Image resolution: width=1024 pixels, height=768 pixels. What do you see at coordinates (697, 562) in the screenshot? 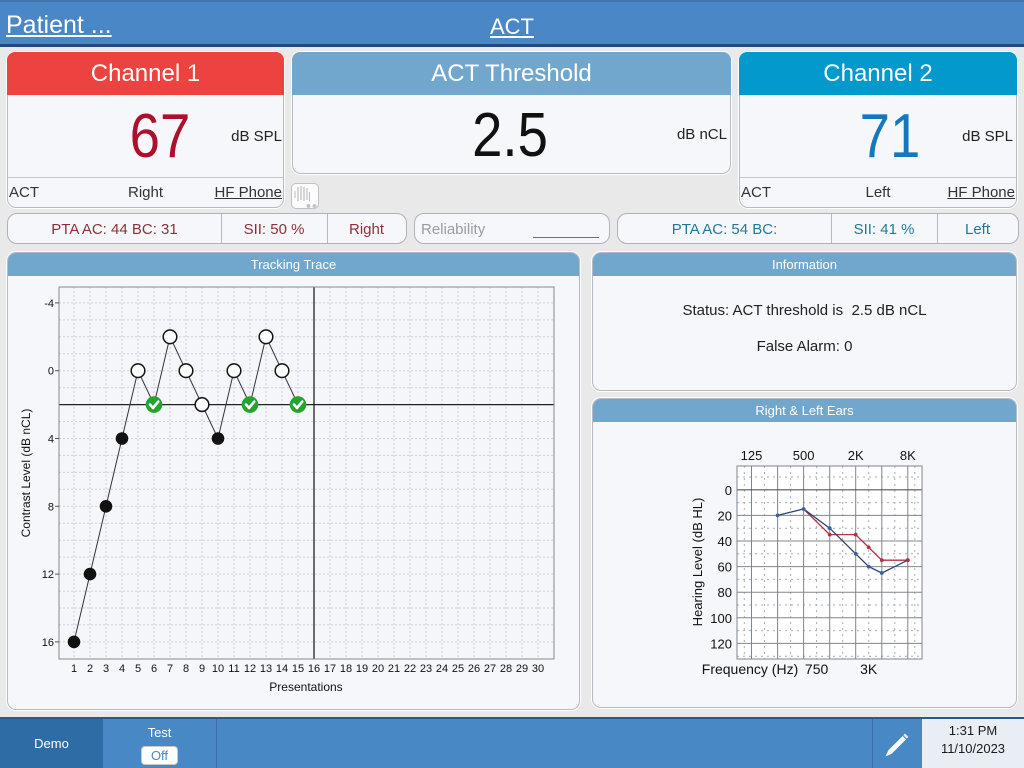
I see `svg-text: Hearing Level (dB HL)` at bounding box center [697, 562].